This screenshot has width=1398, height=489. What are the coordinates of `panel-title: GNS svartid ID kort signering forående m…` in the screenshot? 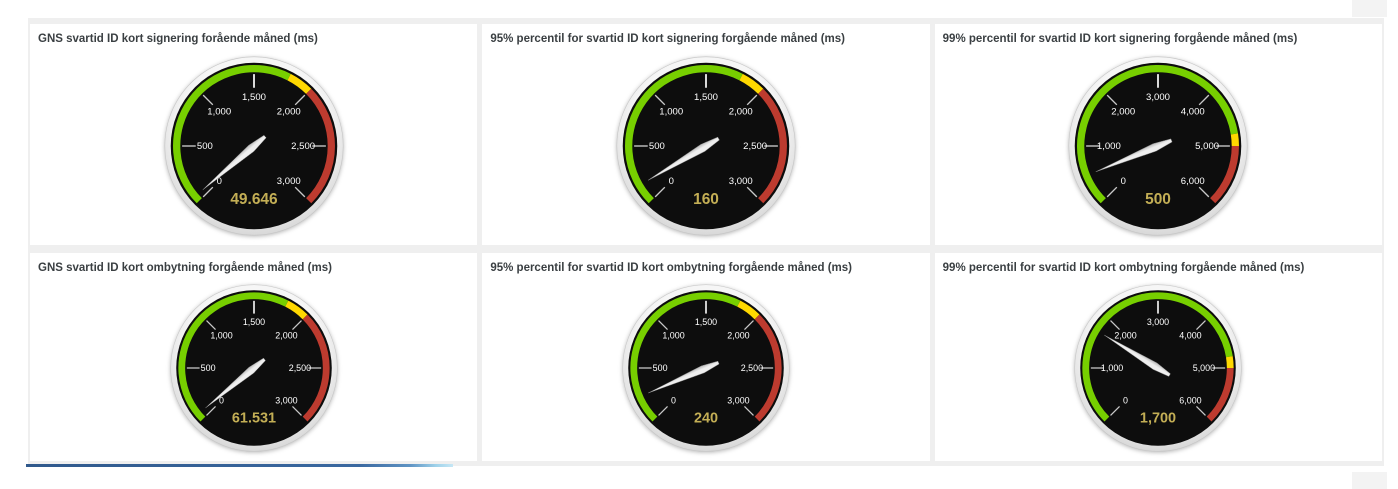 It's located at (178, 39).